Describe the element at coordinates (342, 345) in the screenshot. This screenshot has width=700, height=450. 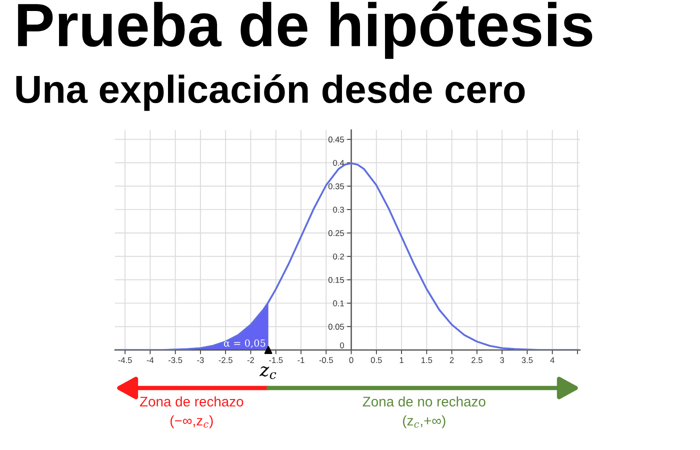
I see `y-tick-label: 0` at that location.